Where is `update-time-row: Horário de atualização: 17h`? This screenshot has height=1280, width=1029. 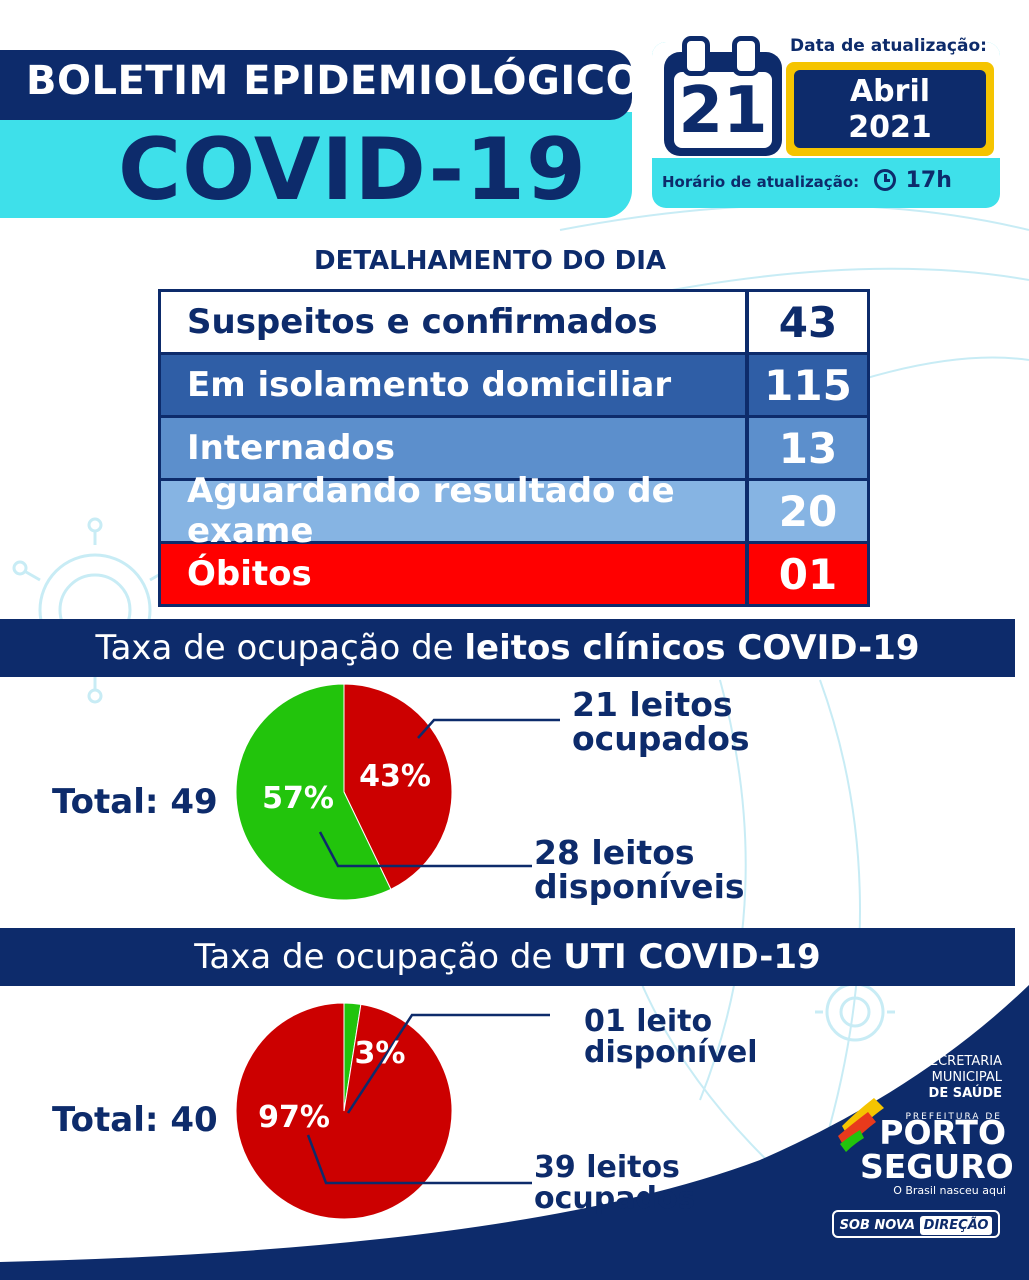 update-time-row: Horário de atualização: 17h is located at coordinates (827, 180).